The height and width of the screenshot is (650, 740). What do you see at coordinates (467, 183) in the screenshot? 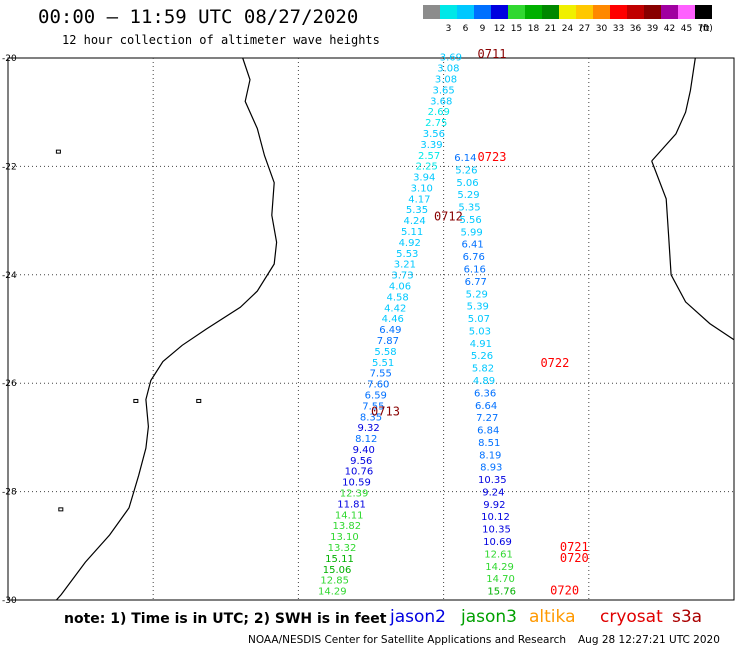
I see `swh-value: 5.06` at bounding box center [467, 183].